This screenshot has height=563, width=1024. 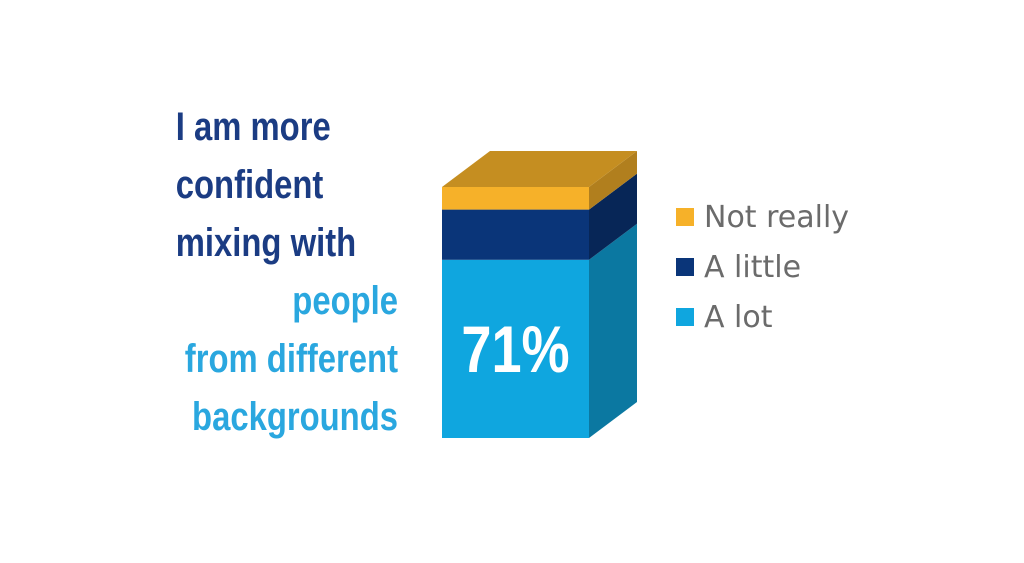 I want to click on statement-highlight-line: from different, so click(x=291, y=359).